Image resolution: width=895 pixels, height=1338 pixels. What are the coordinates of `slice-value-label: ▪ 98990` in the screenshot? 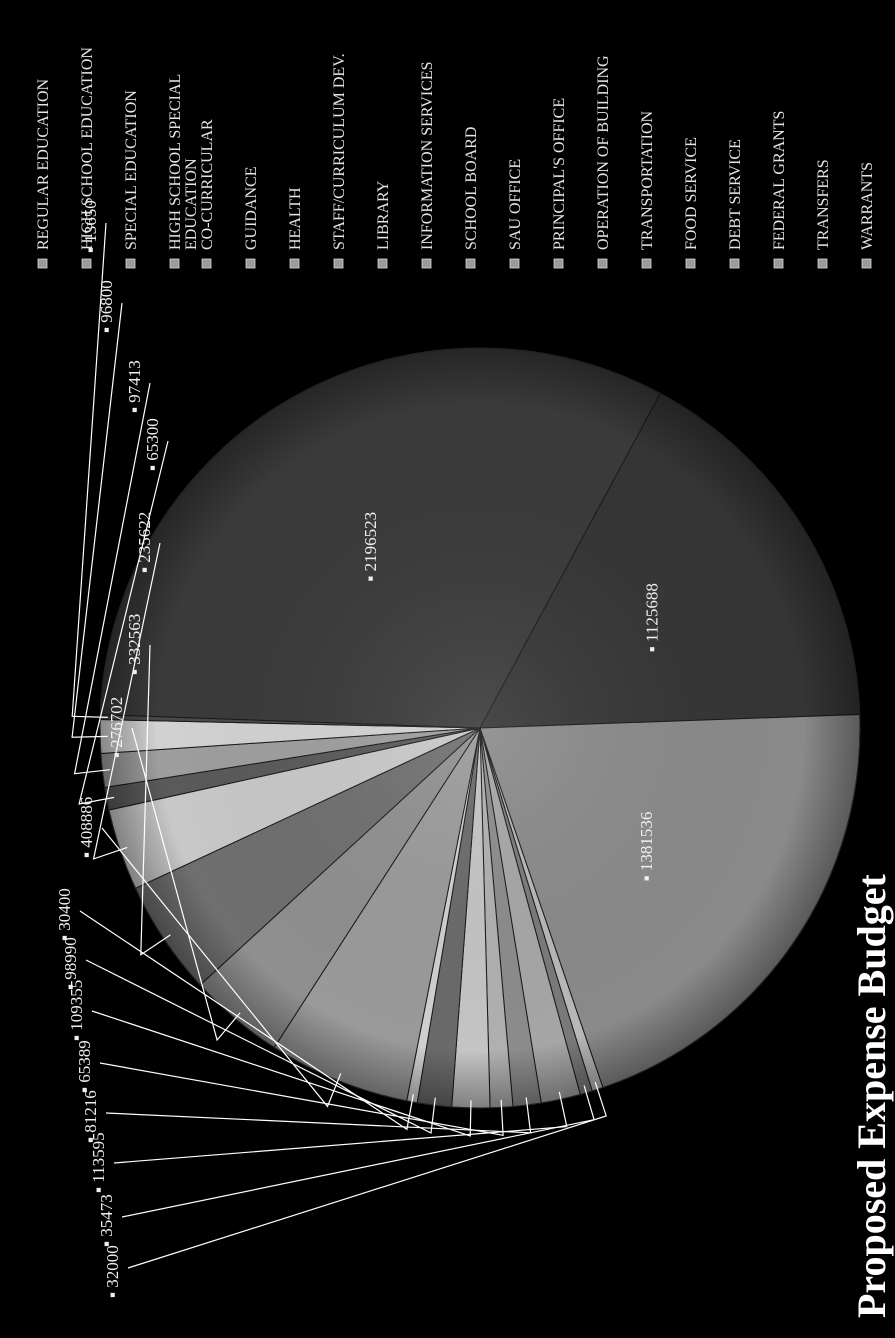 It's located at (70, 963).